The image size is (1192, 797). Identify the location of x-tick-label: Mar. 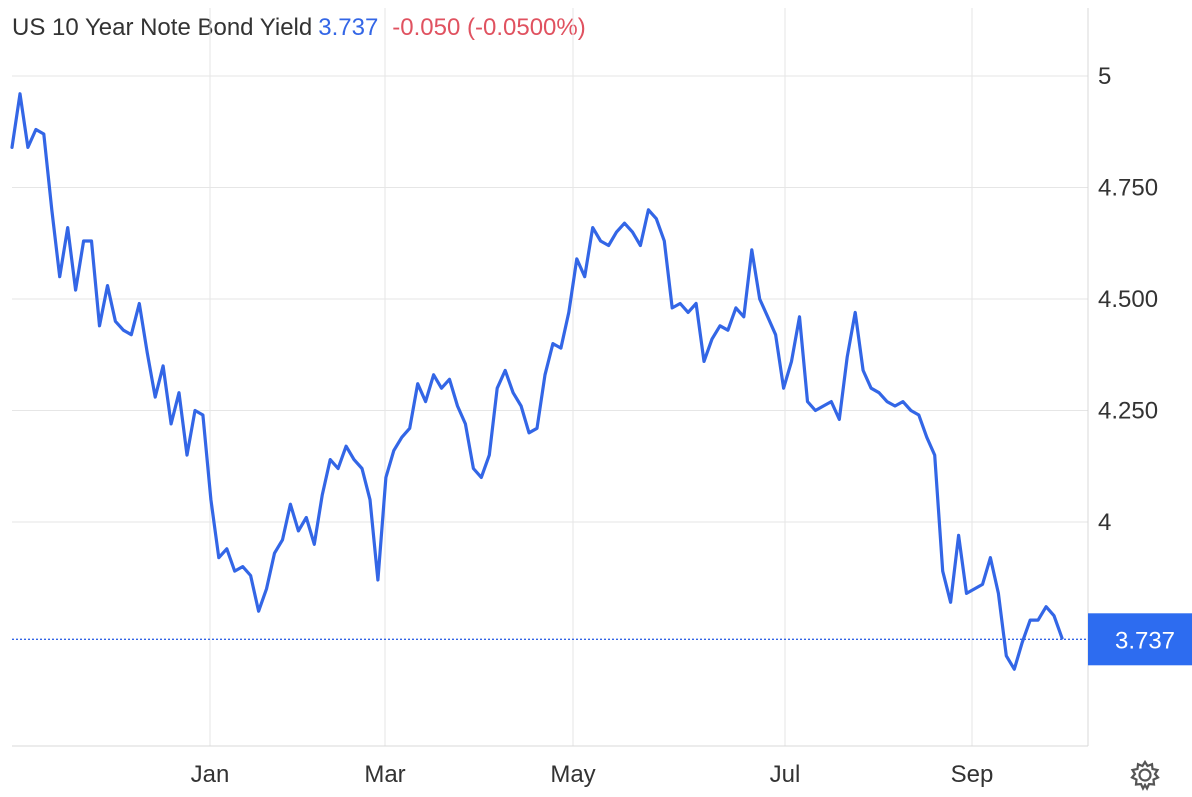
(384, 774).